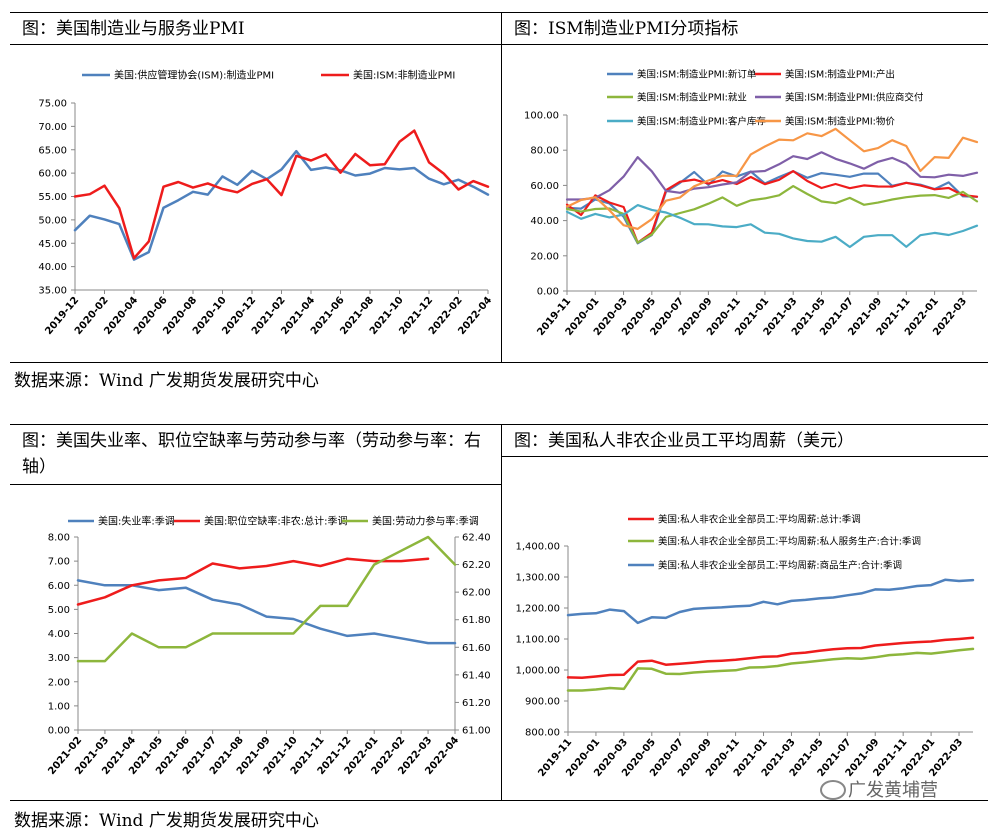 Image resolution: width=998 pixels, height=831 pixels. What do you see at coordinates (537, 578) in the screenshot?
I see `y-tick-label: 1,300.00` at bounding box center [537, 578].